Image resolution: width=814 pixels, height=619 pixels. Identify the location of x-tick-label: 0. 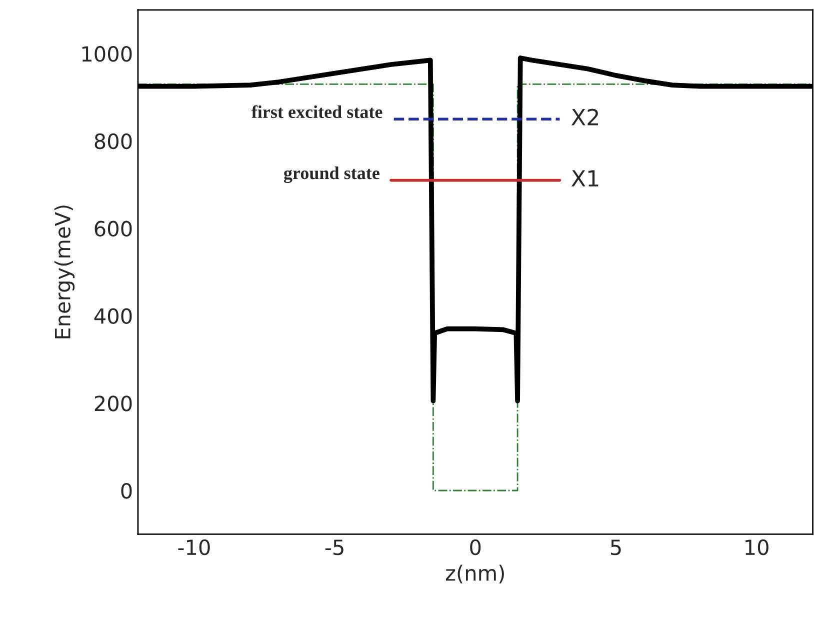
(475, 547).